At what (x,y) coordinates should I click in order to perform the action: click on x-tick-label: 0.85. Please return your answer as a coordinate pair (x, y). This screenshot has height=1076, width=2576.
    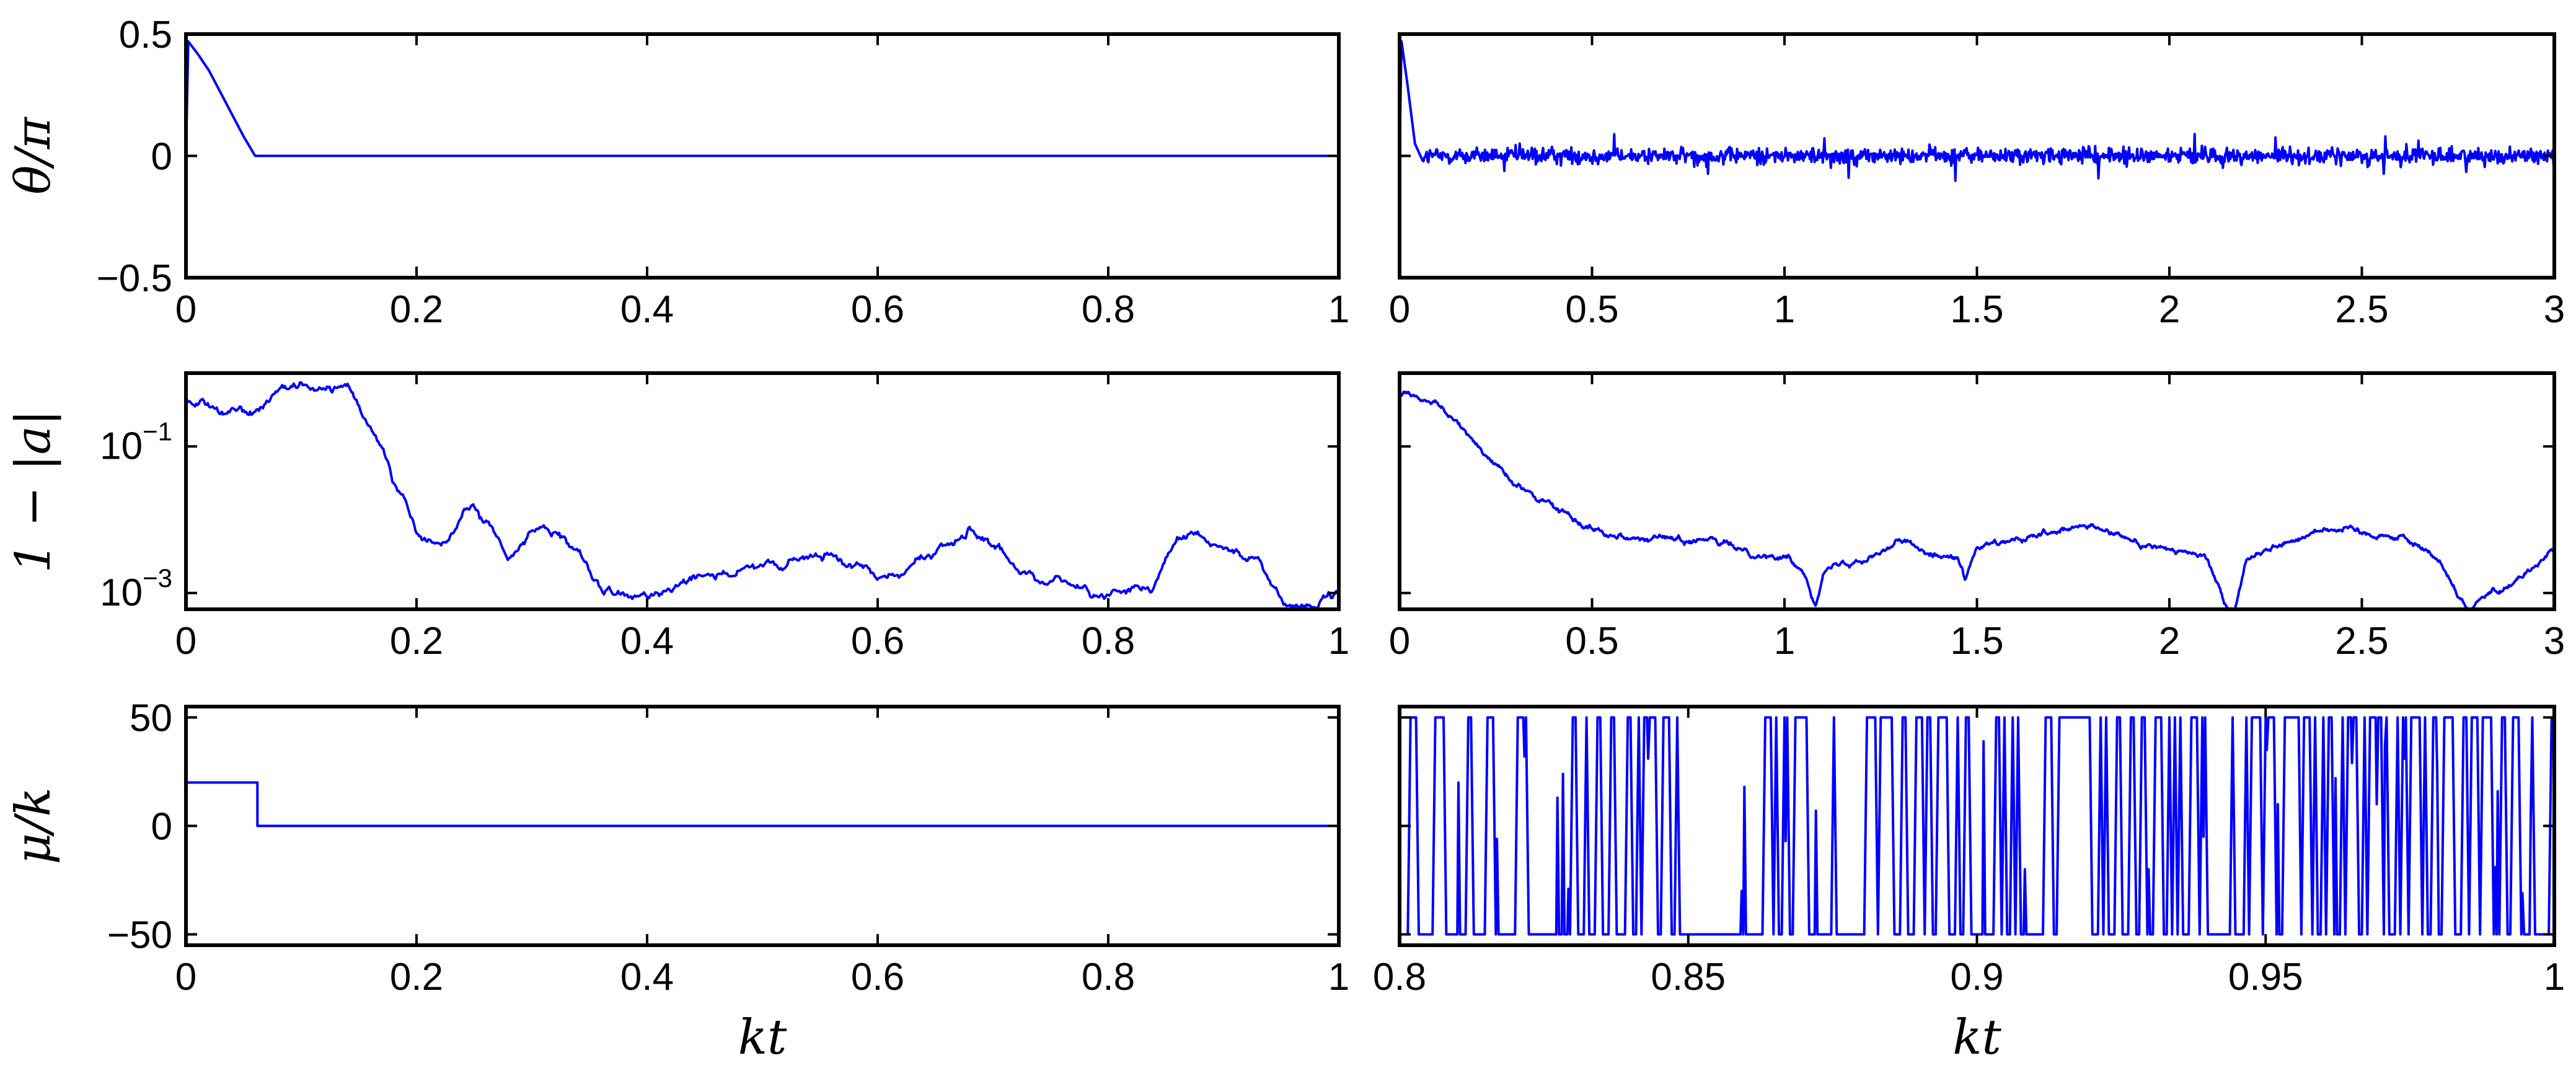
    Looking at the image, I should click on (1688, 977).